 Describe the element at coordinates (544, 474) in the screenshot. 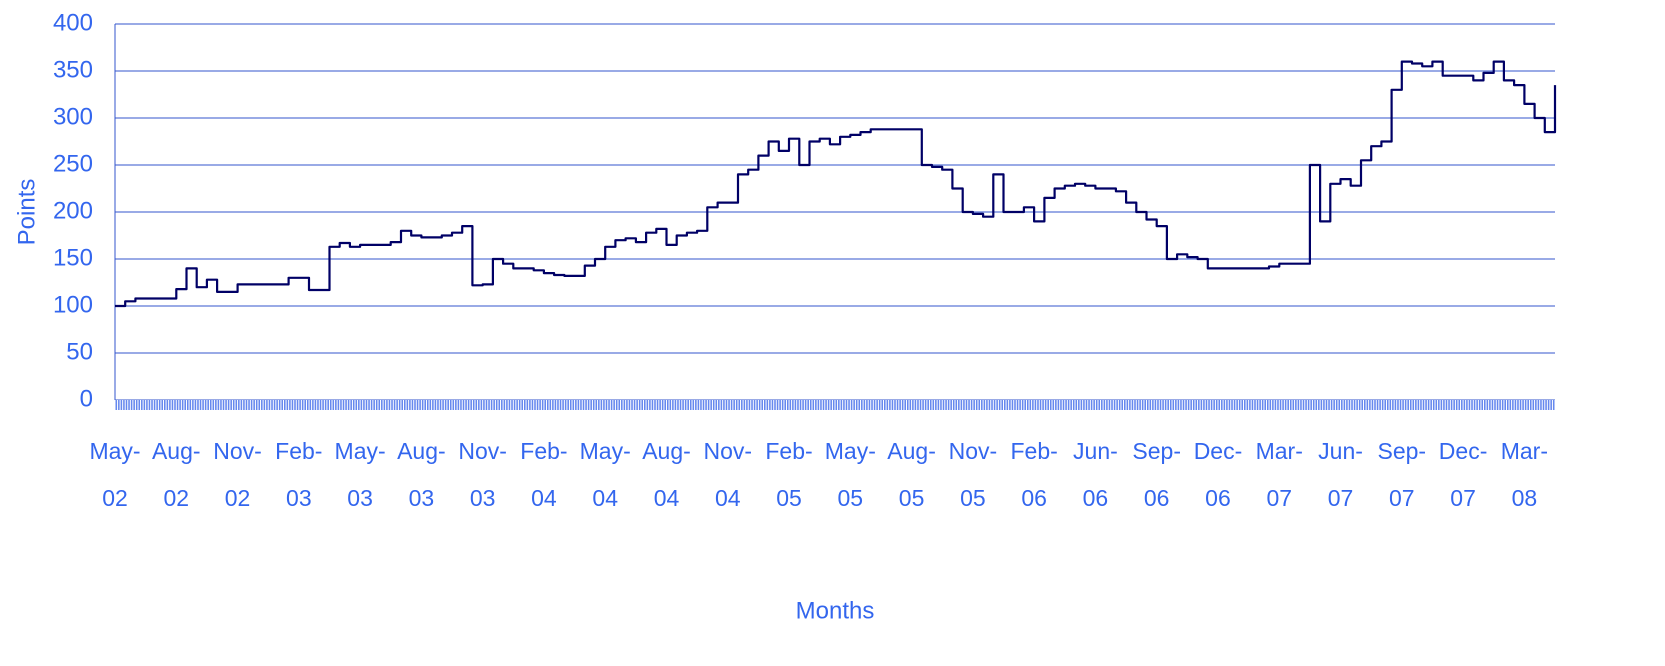

I see `x-tick-label: Feb-04` at that location.